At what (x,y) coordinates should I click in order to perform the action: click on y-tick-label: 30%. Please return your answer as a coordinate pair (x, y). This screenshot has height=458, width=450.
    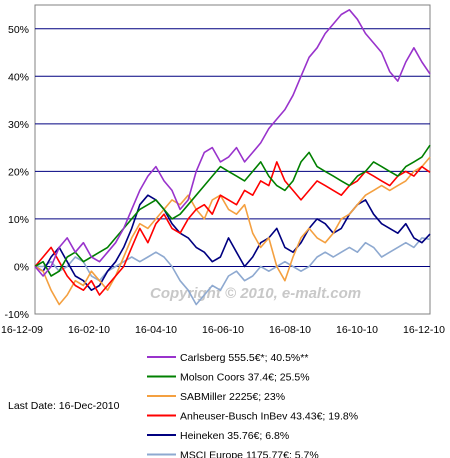
    Looking at the image, I should click on (18, 125).